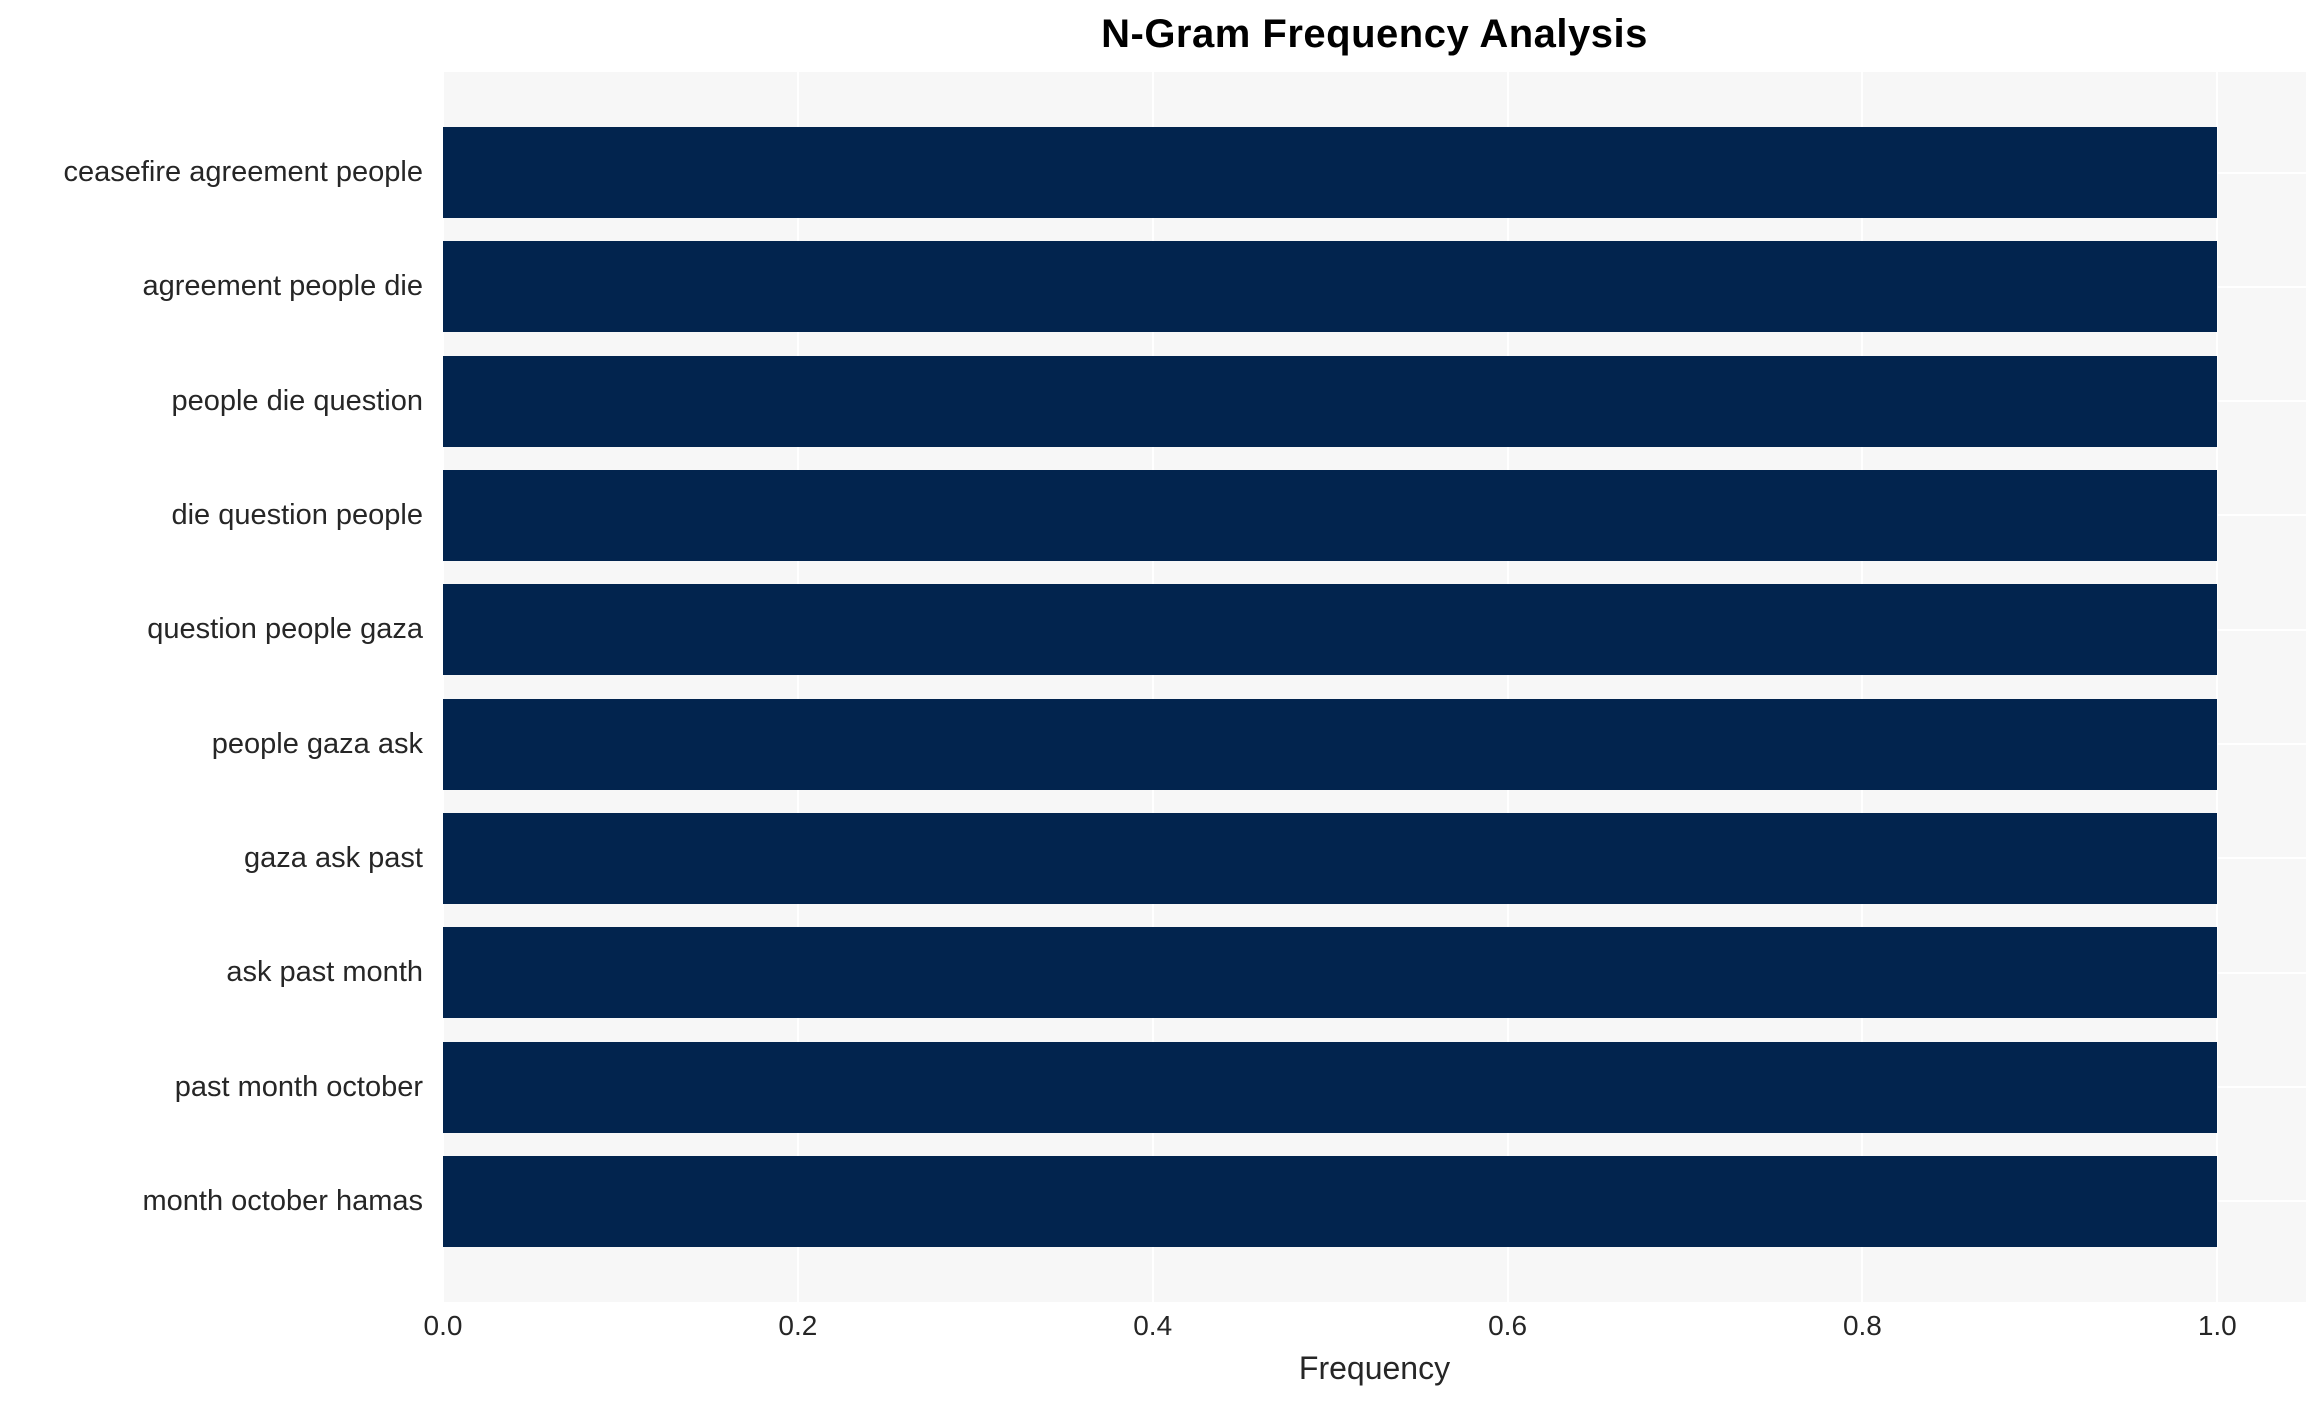  Describe the element at coordinates (1330, 515) in the screenshot. I see `bar-die-question-people` at that location.